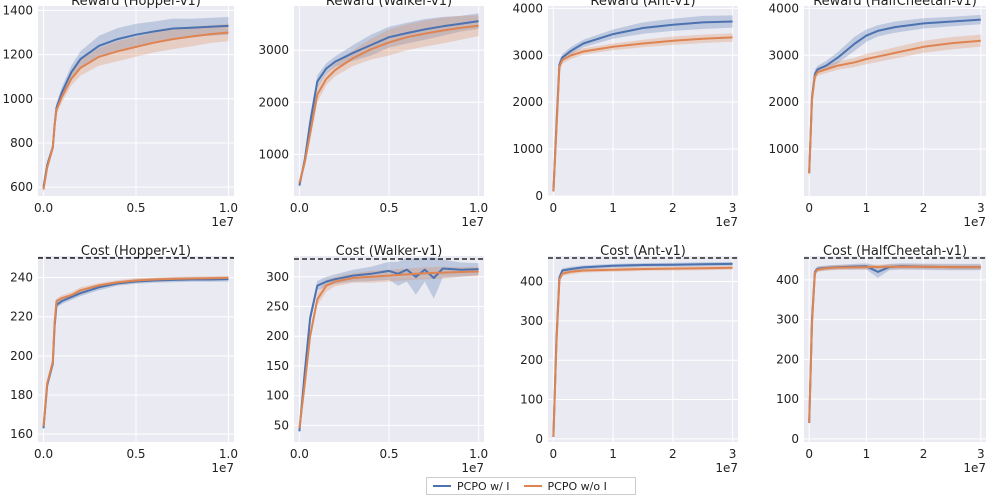  What do you see at coordinates (21, 395) in the screenshot?
I see `y-tick-label: 180` at bounding box center [21, 395].